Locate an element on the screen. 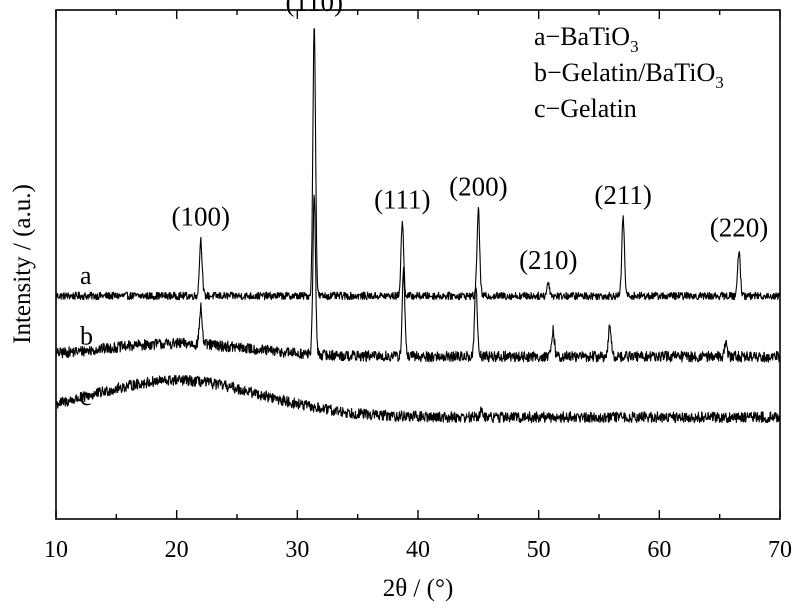 The width and height of the screenshot is (800, 613). legend-entry-text: c−Gelatin is located at coordinates (585, 108).